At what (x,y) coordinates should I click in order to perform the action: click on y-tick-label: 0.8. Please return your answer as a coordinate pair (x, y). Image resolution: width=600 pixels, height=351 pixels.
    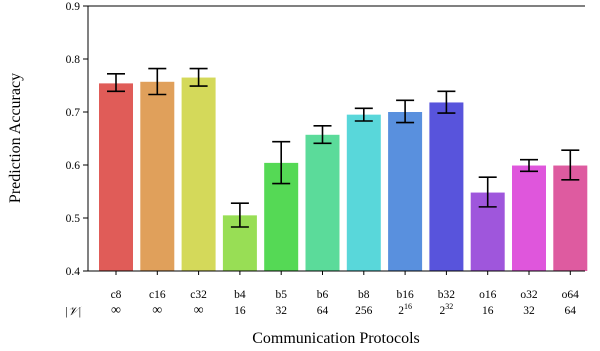
    Looking at the image, I should click on (73, 60).